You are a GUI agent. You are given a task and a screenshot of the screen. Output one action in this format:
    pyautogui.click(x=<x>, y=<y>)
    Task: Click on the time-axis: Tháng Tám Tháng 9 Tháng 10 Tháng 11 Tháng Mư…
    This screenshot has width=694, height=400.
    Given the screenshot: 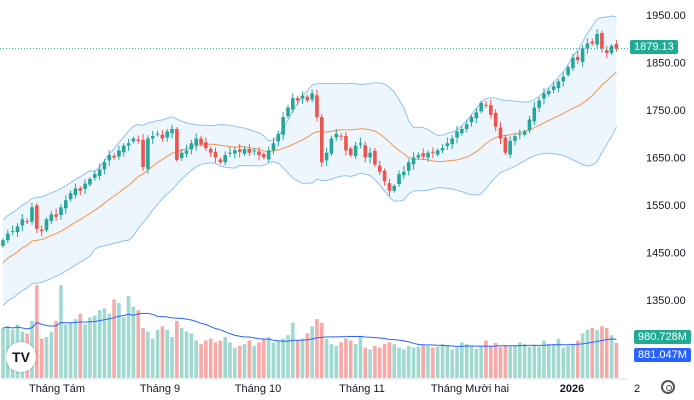 What is the action you would take?
    pyautogui.click(x=334, y=389)
    